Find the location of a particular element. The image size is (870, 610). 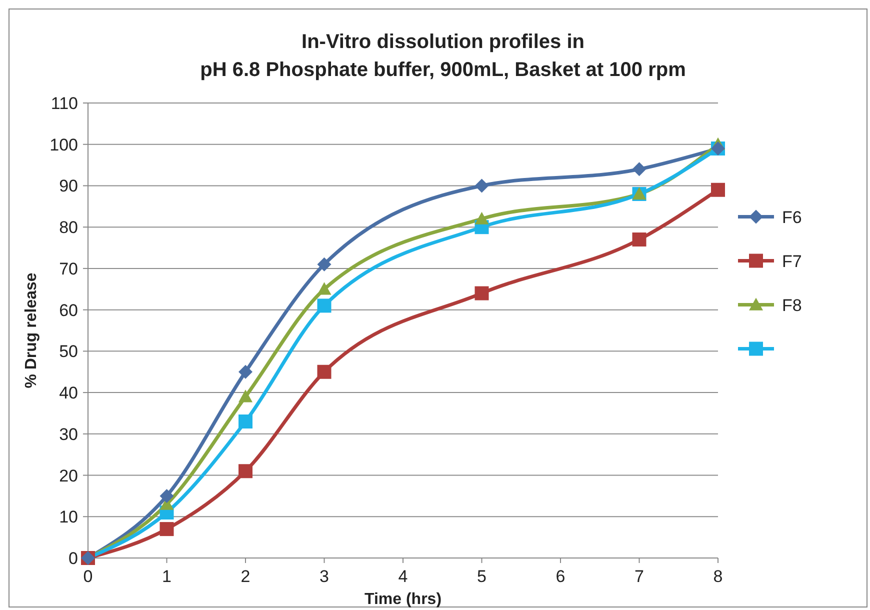

x-tick-label: 4 is located at coordinates (403, 576).